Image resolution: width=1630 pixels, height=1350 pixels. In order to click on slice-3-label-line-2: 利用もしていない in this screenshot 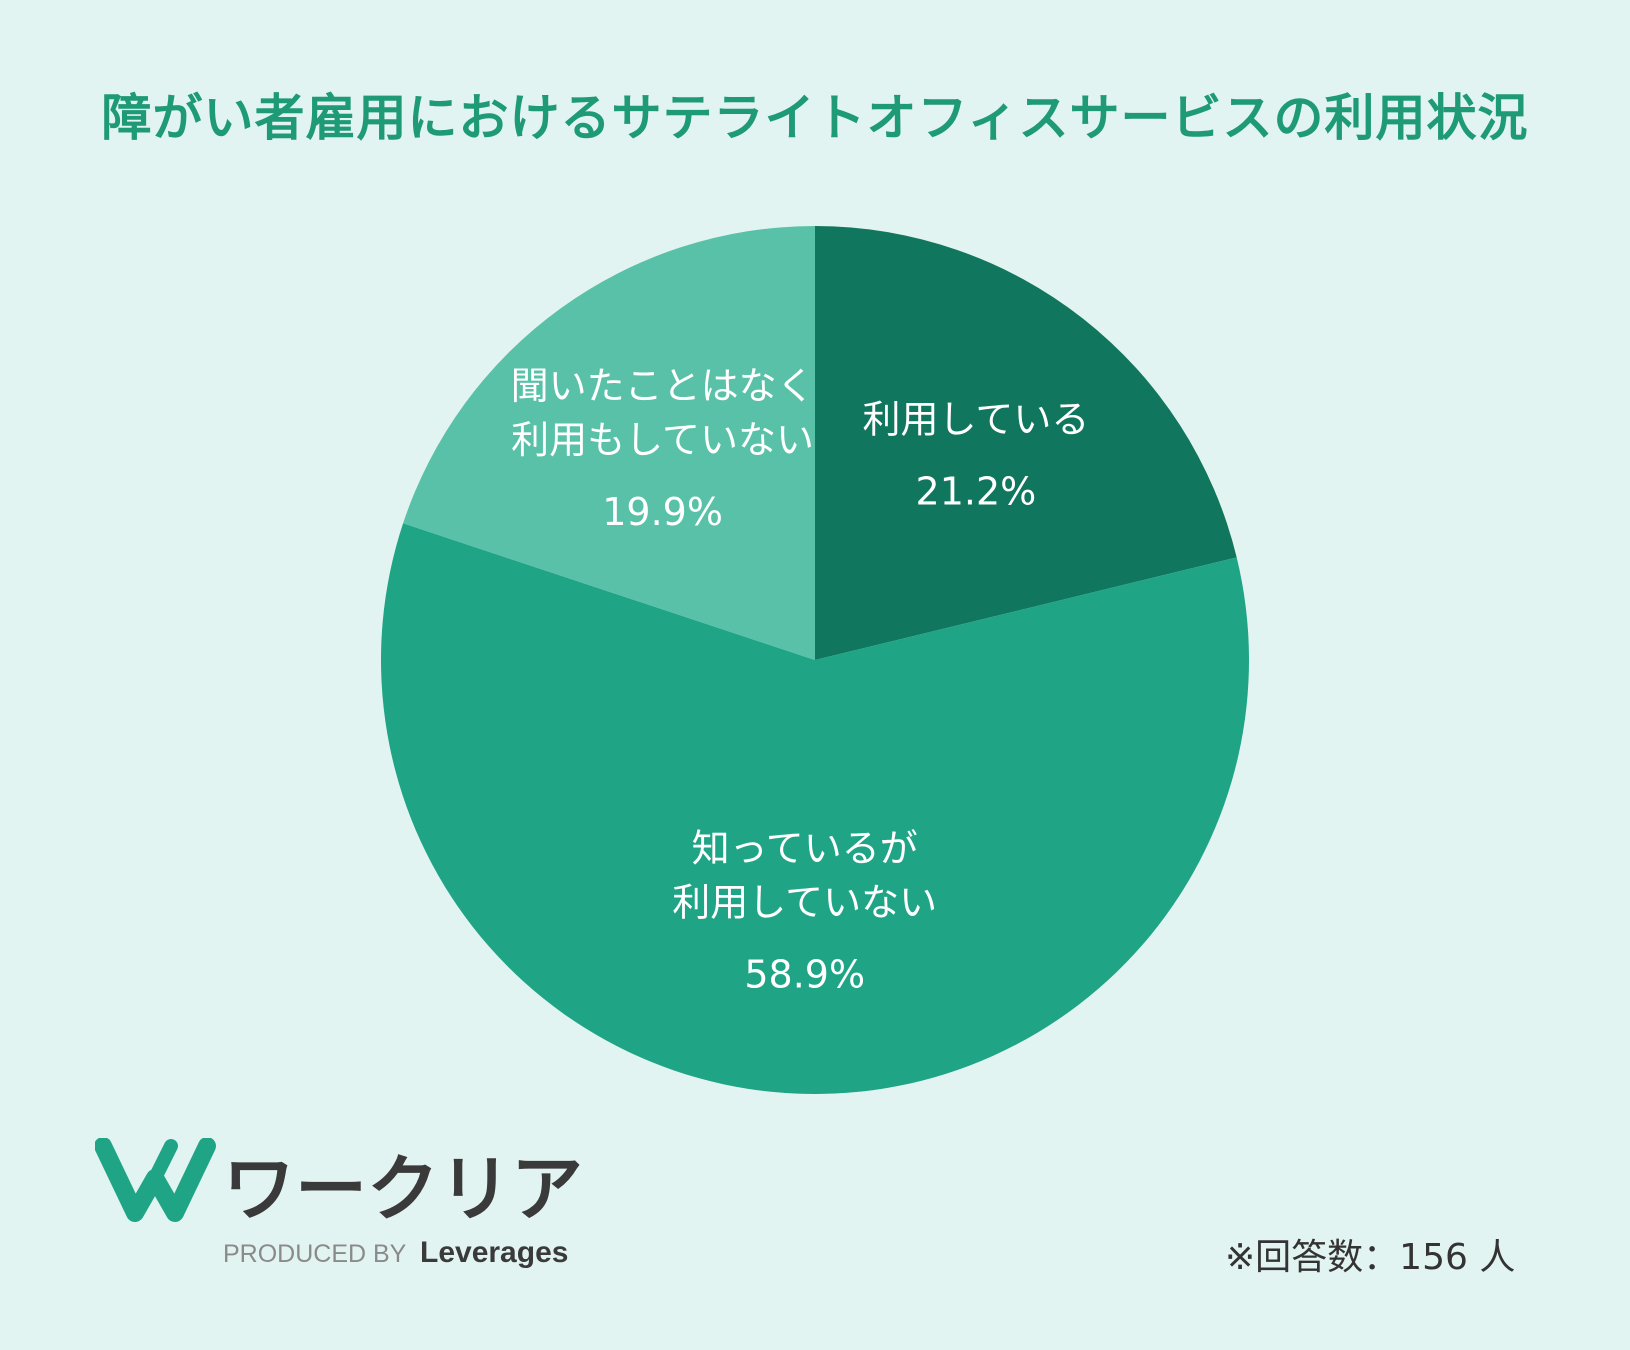, I will do `click(662, 440)`.